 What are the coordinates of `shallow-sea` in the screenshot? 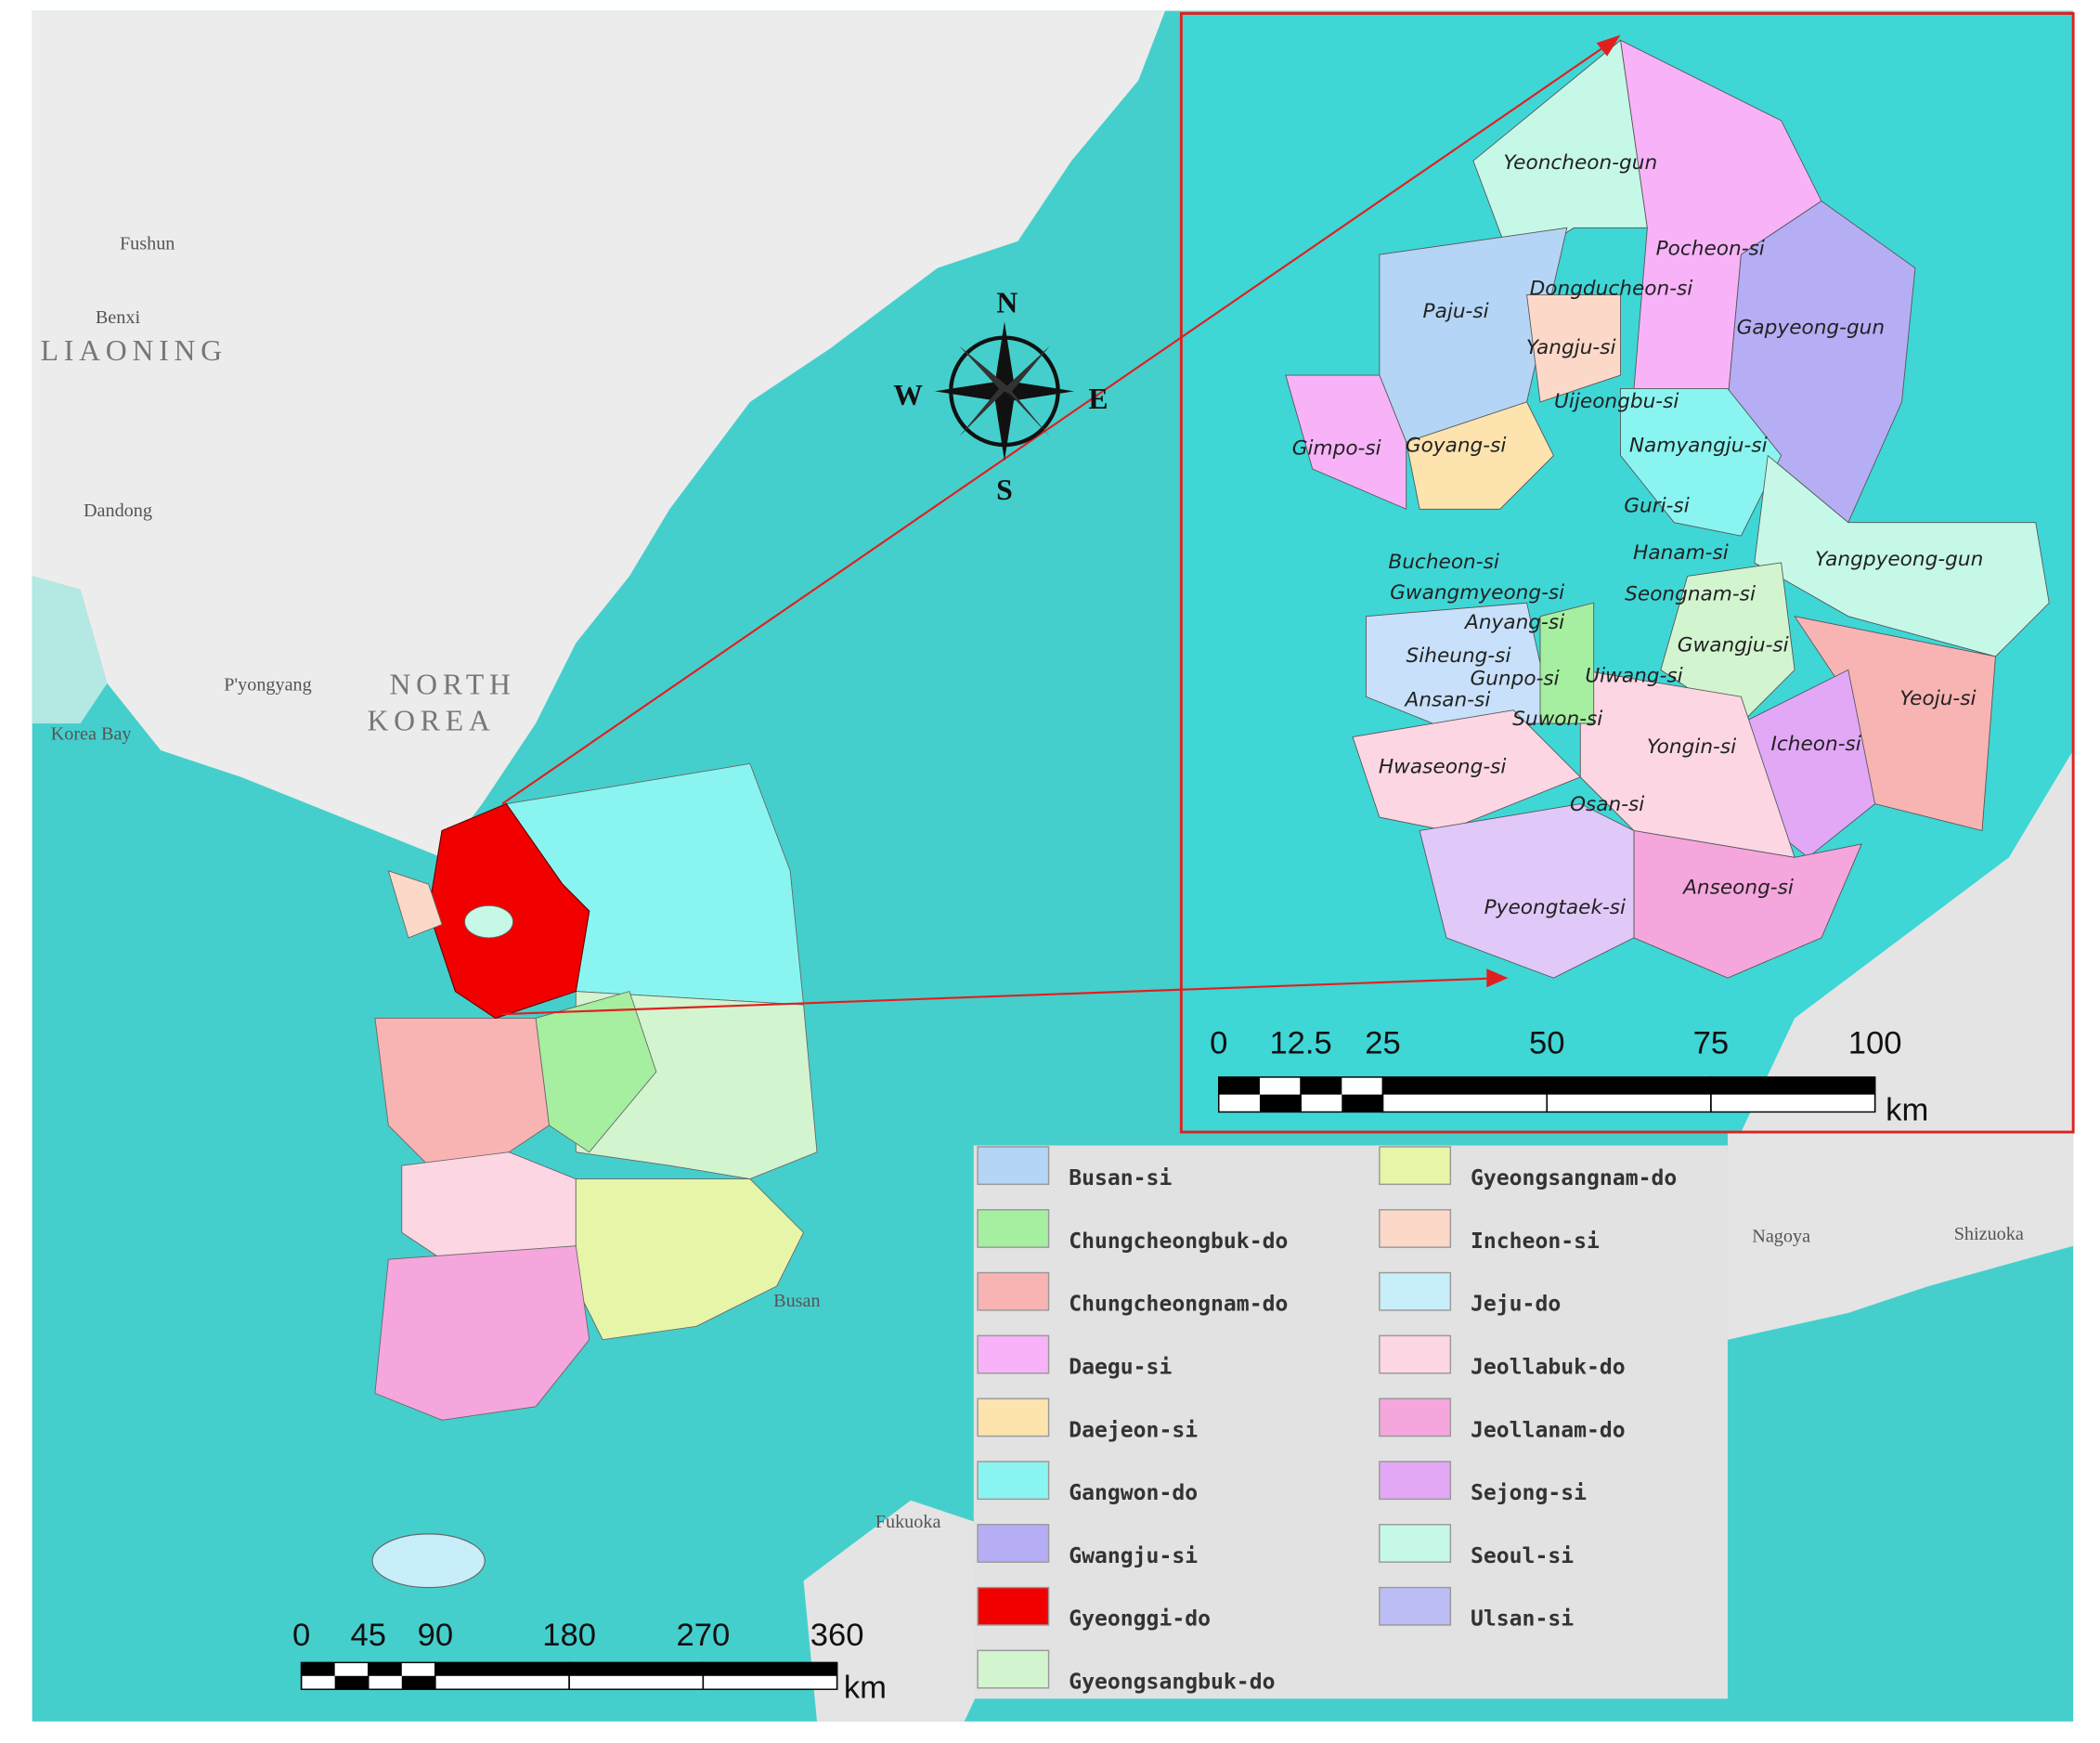 It's located at (70, 650).